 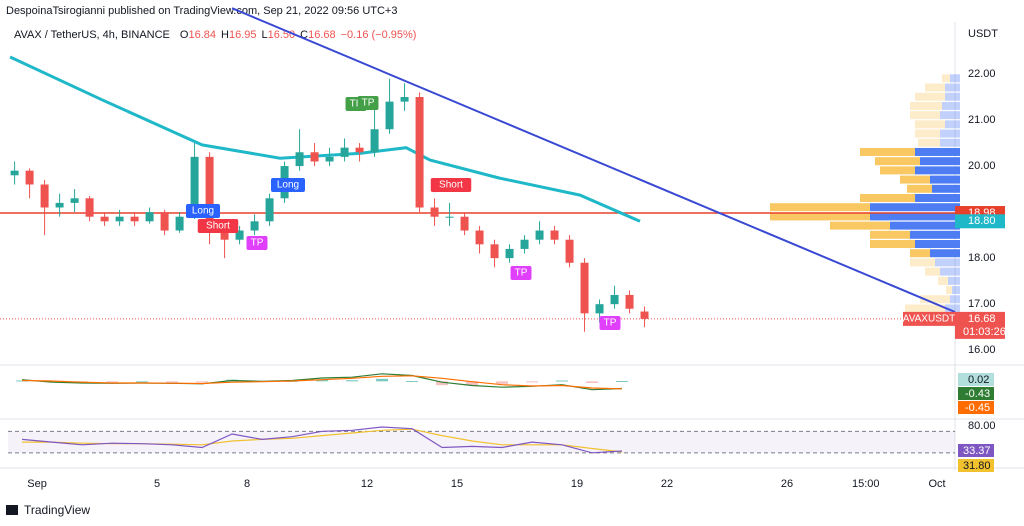 What do you see at coordinates (184, 35) in the screenshot?
I see `ohlc-label: O` at bounding box center [184, 35].